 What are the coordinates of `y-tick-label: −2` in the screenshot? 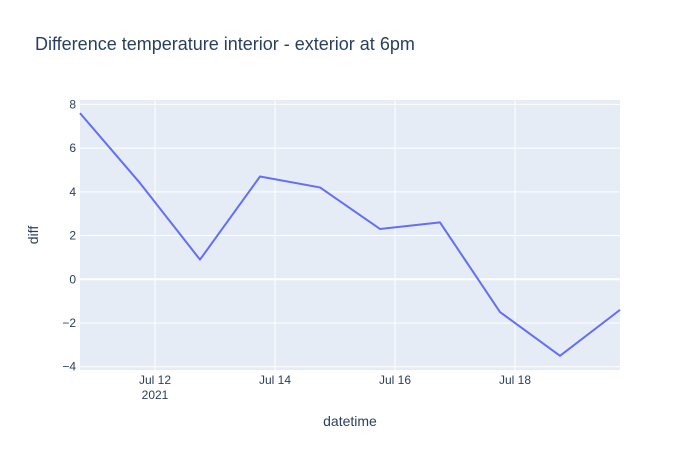 It's located at (69, 323).